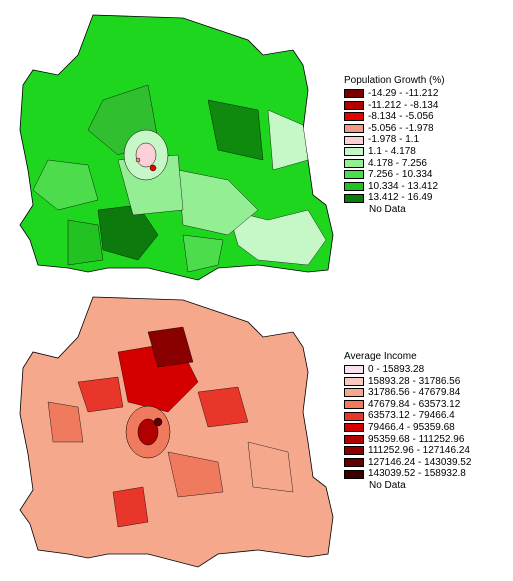 This screenshot has width=513, height=581. What do you see at coordinates (420, 462) in the screenshot?
I see `legend-label: 127146.24 - 143039.52` at bounding box center [420, 462].